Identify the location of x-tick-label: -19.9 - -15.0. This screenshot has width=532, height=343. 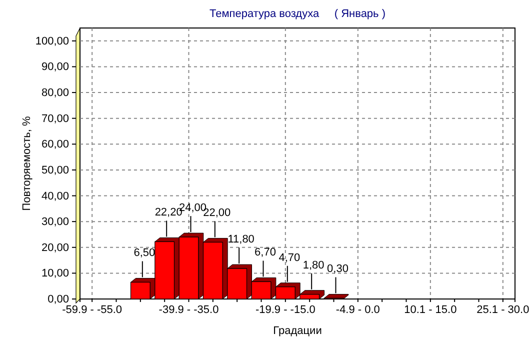
(285, 310).